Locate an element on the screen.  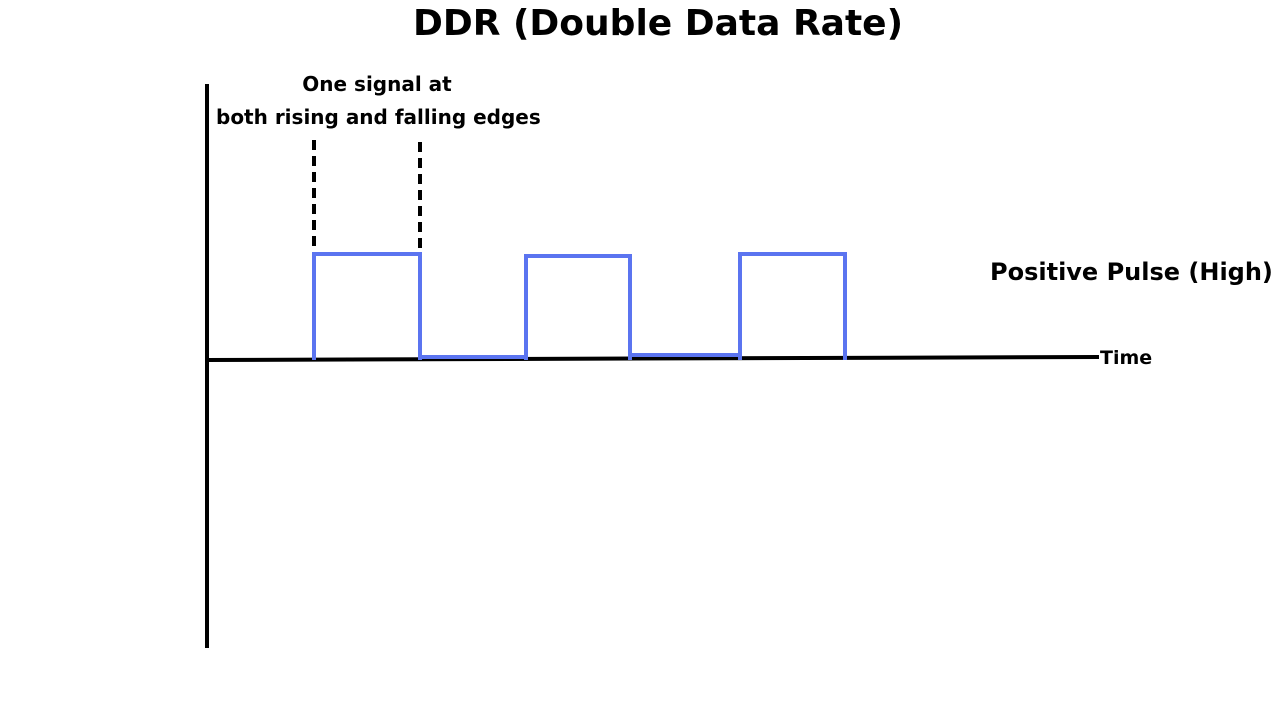
annotation-line-2: both rising and falling edges is located at coordinates (378, 117).